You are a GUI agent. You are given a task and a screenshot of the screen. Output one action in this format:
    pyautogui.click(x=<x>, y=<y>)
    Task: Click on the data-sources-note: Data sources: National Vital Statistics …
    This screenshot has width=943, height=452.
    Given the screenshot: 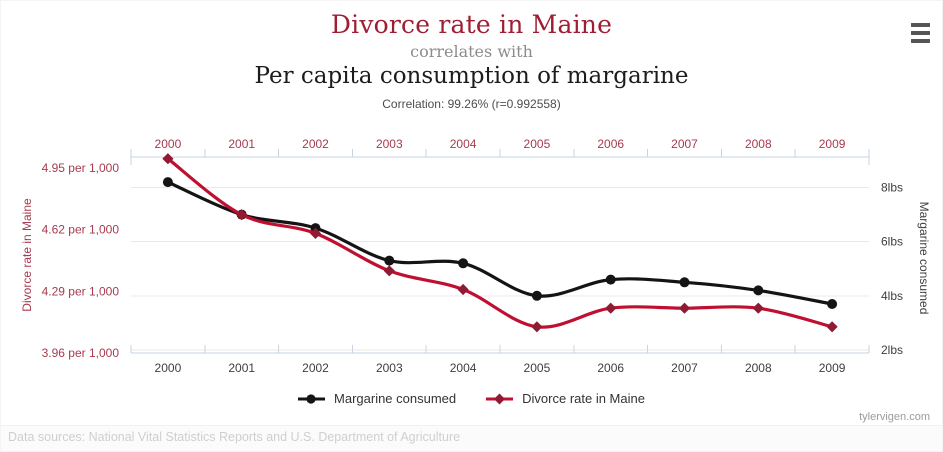 What is the action you would take?
    pyautogui.click(x=234, y=437)
    